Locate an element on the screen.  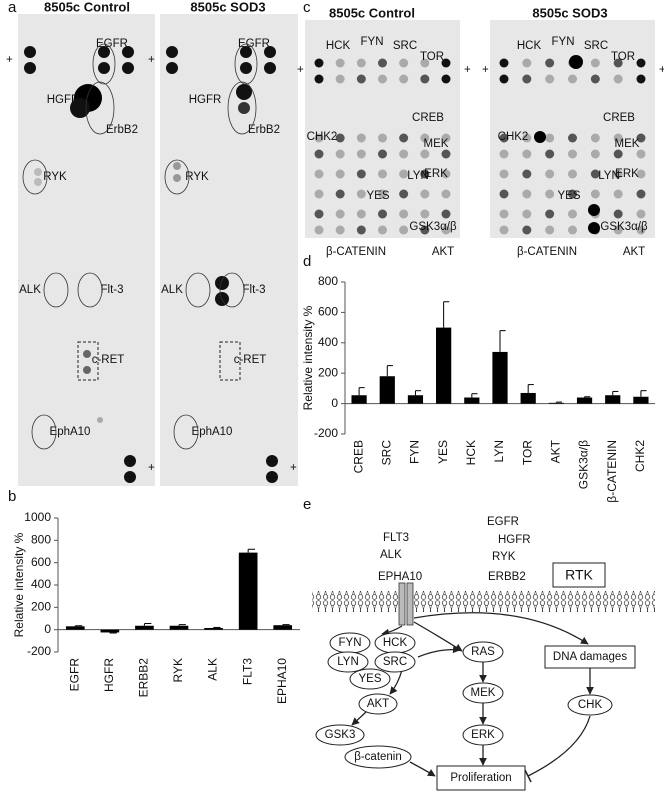
label: MEK is located at coordinates (436, 144).